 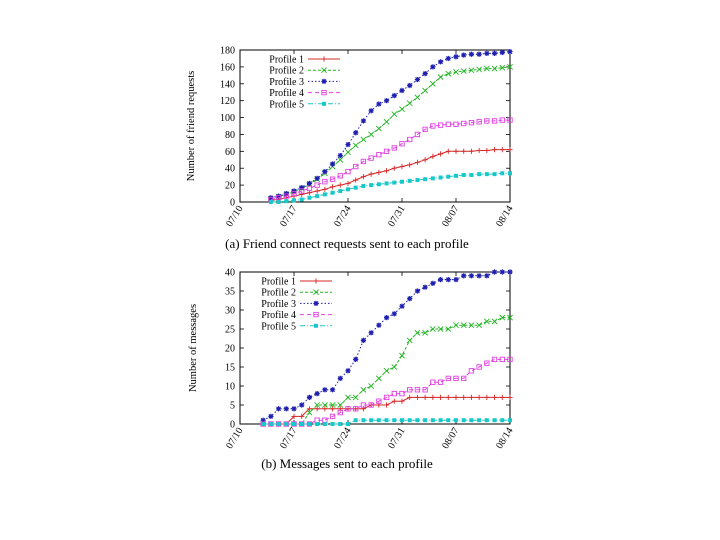 What do you see at coordinates (278, 282) in the screenshot?
I see `legend-label: Profile 1` at bounding box center [278, 282].